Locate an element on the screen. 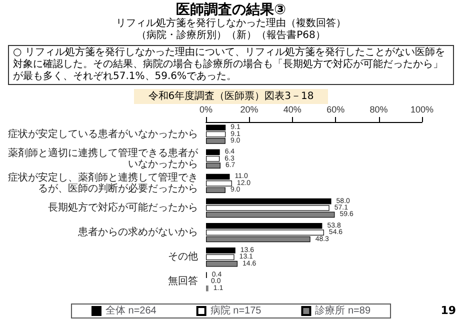  y-tick-label: その他 is located at coordinates (183, 256).